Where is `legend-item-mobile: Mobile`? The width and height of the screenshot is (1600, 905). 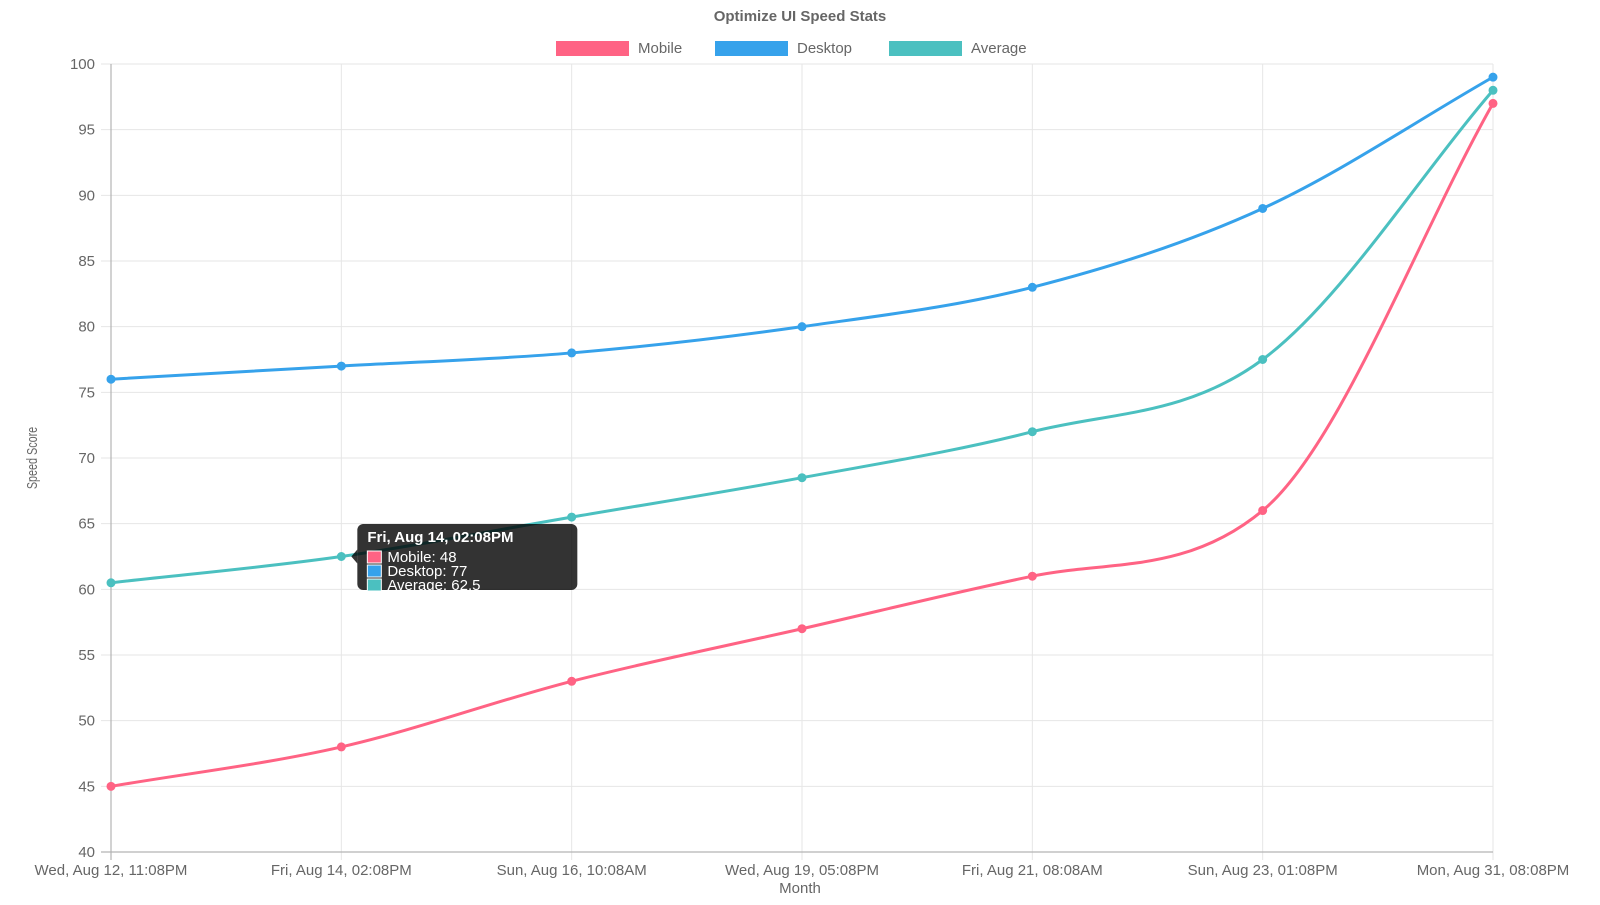
legend-item-mobile: Mobile is located at coordinates (619, 48).